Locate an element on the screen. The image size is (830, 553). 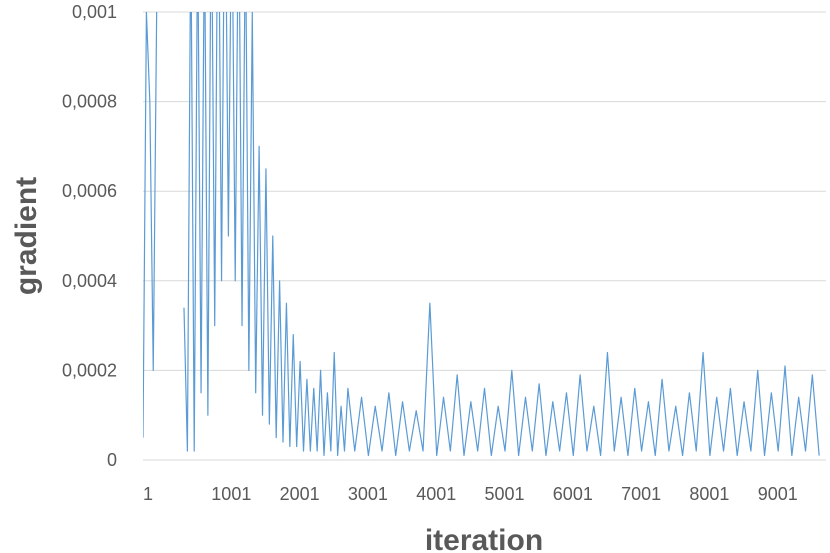
y-axis-title: gradient is located at coordinates (26, 236).